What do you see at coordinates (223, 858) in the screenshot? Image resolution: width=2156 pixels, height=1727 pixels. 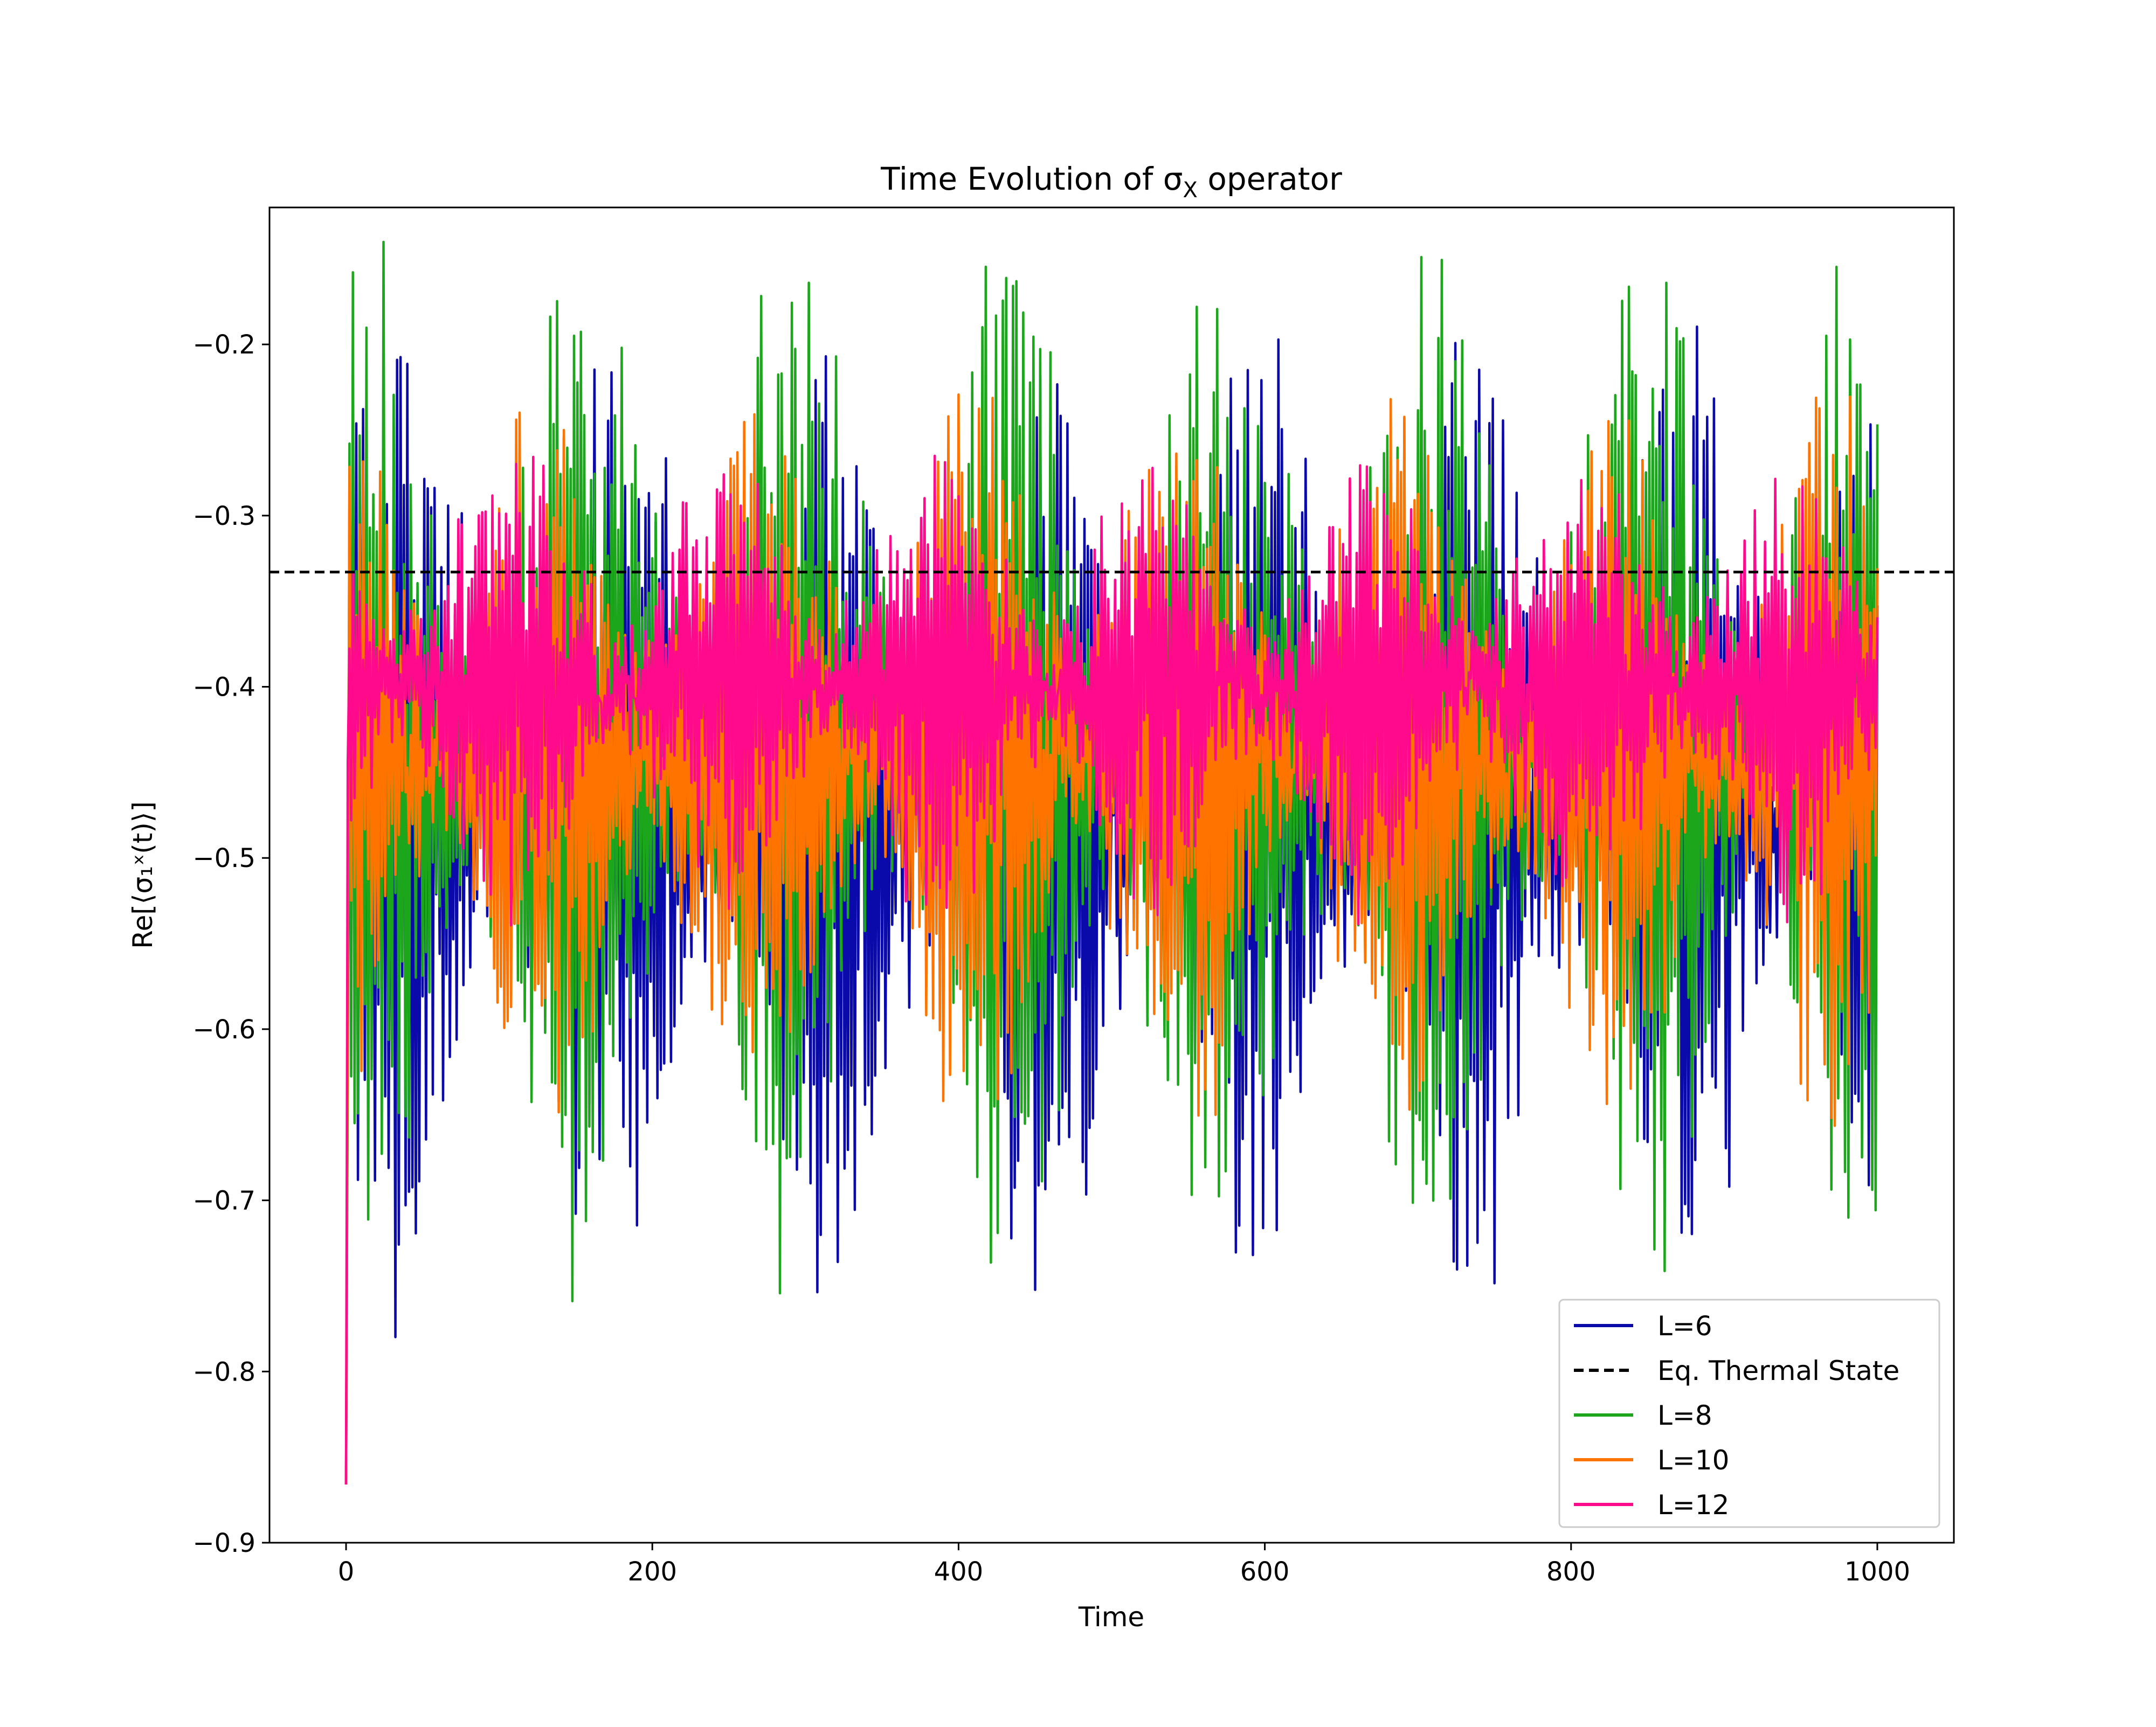 I see `y-tick-label: −0.5` at bounding box center [223, 858].